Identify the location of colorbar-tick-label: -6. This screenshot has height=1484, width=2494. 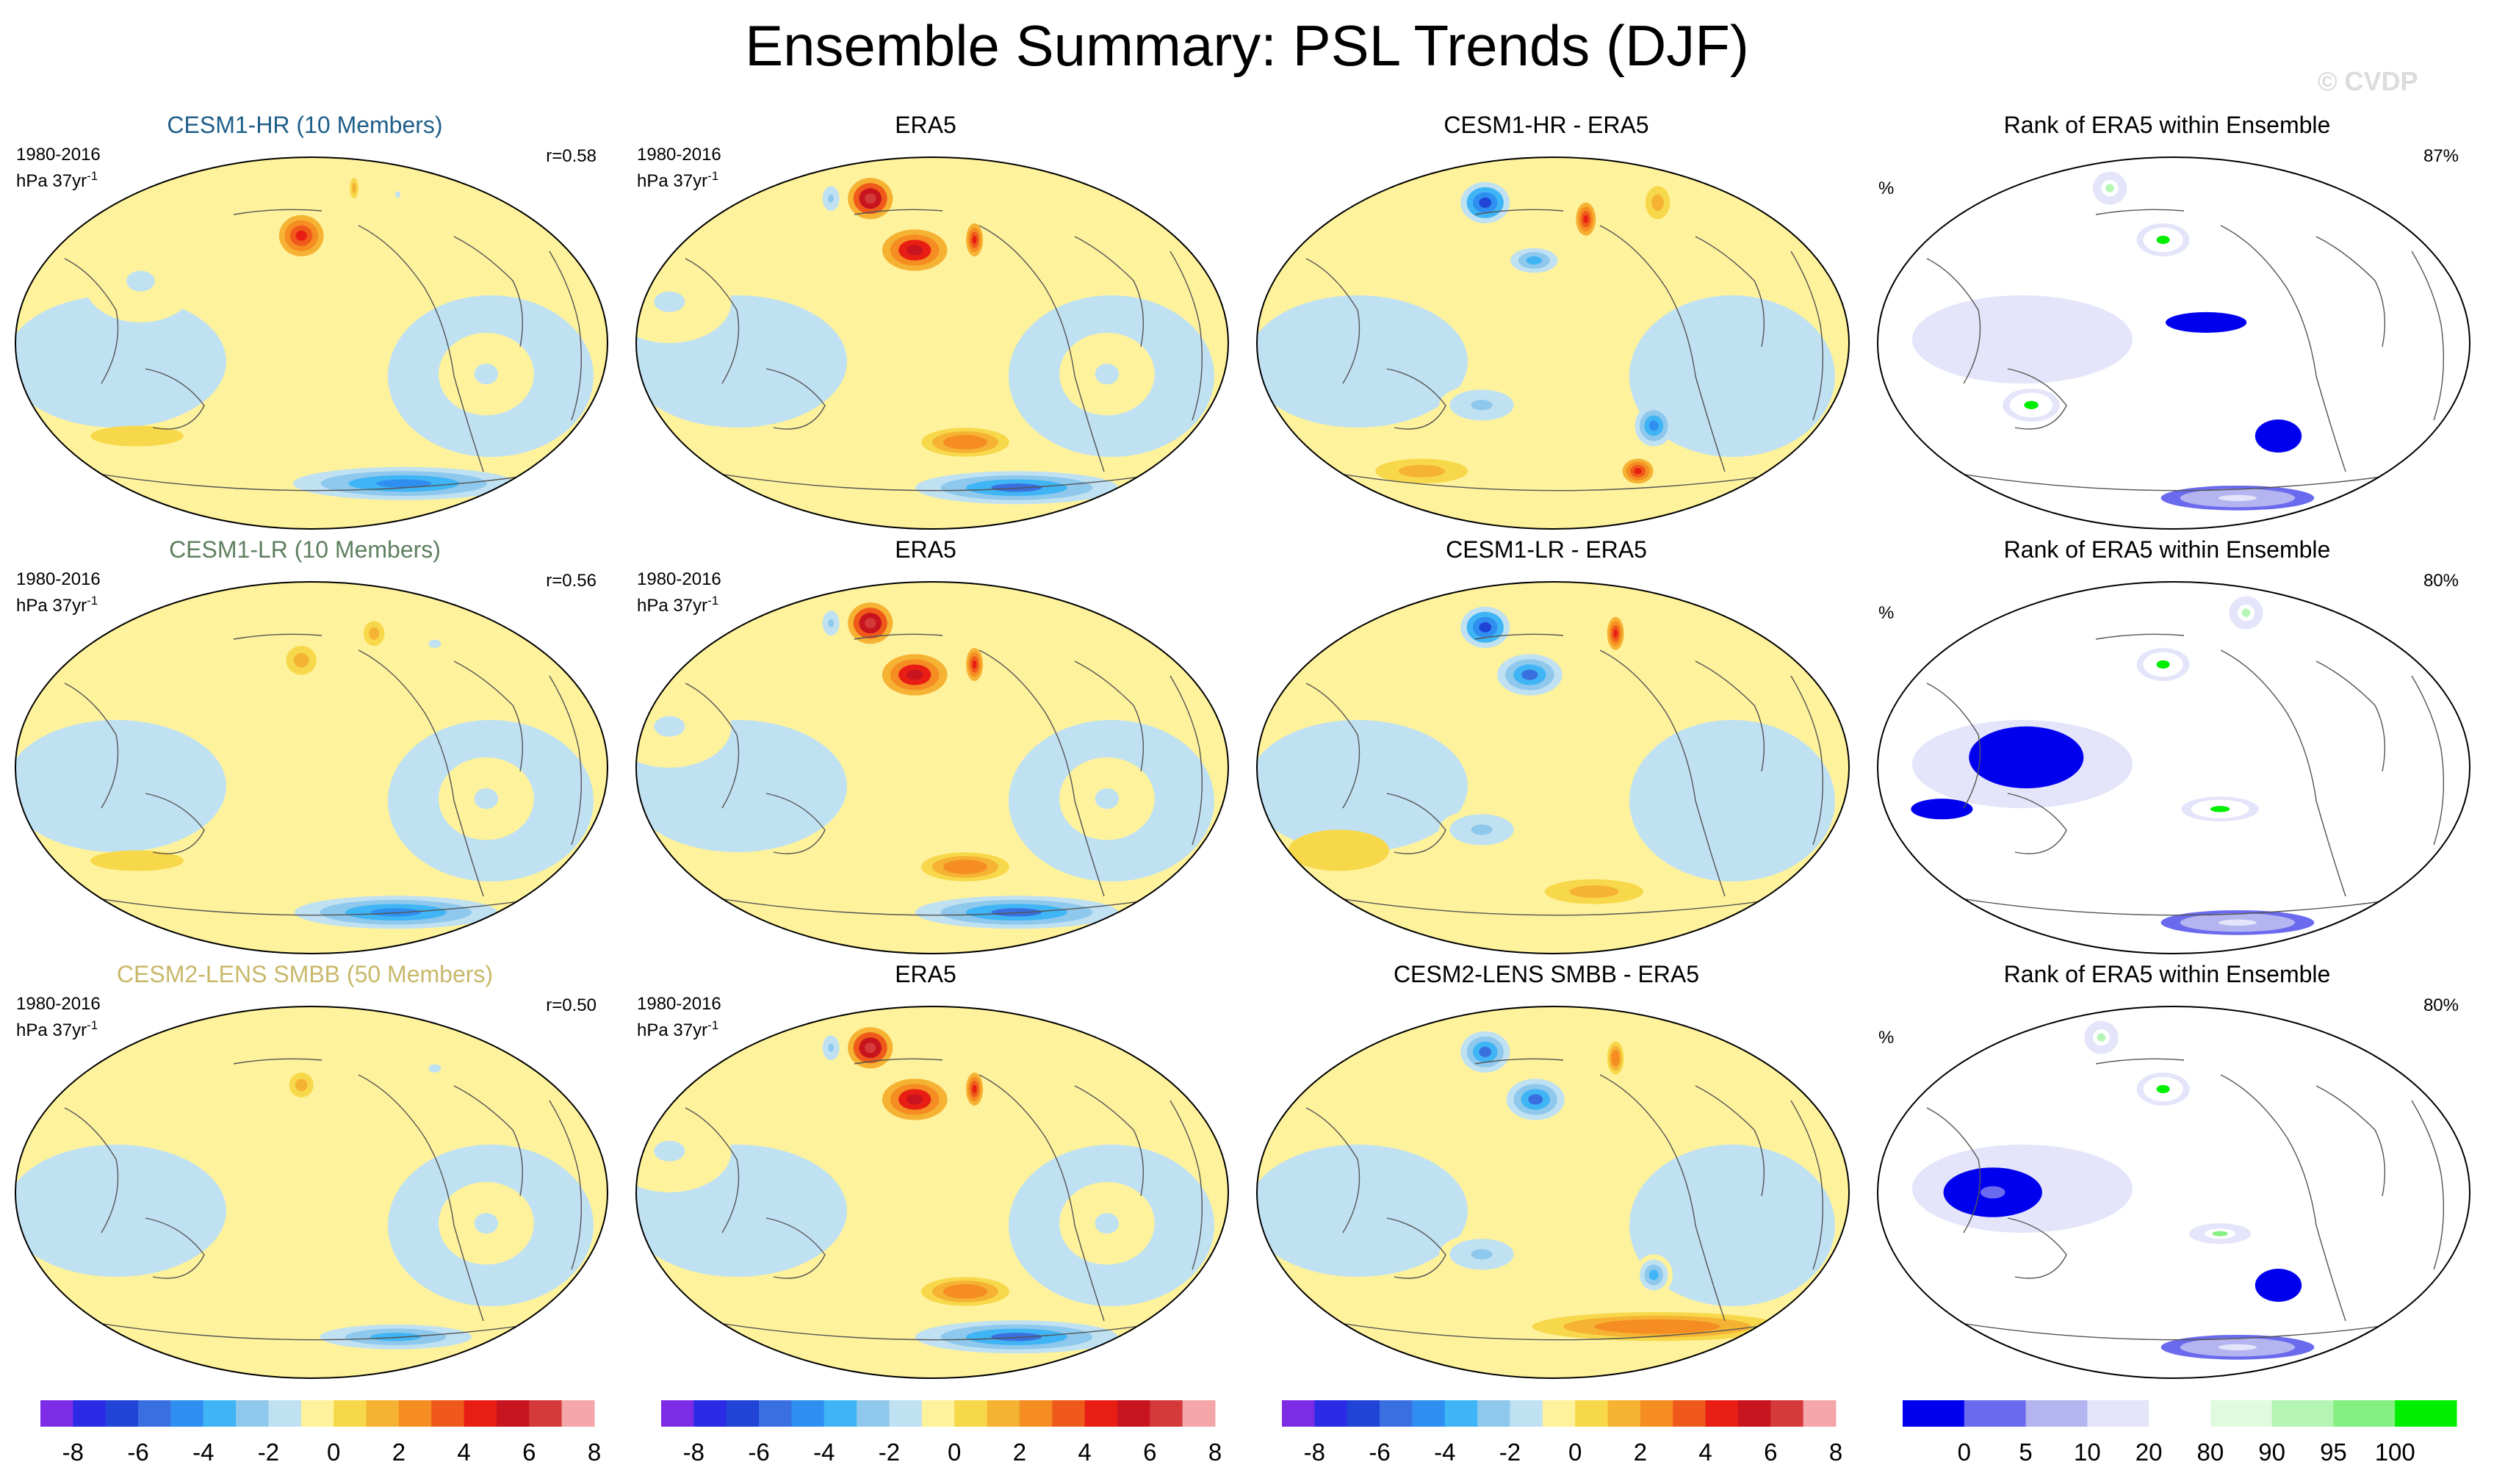
(137, 1452).